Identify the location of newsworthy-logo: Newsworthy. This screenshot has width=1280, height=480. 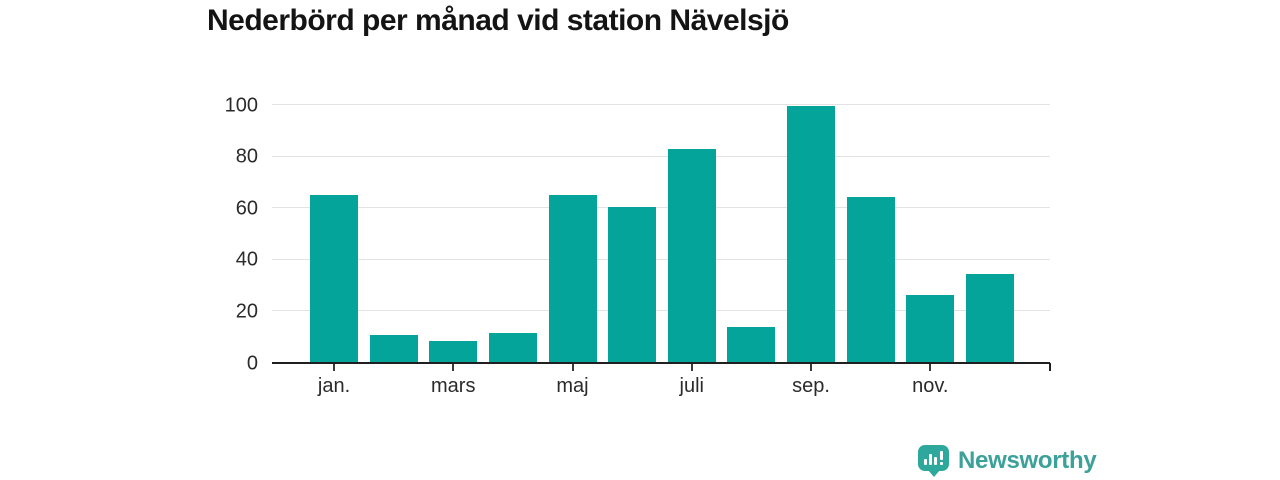
(1007, 461).